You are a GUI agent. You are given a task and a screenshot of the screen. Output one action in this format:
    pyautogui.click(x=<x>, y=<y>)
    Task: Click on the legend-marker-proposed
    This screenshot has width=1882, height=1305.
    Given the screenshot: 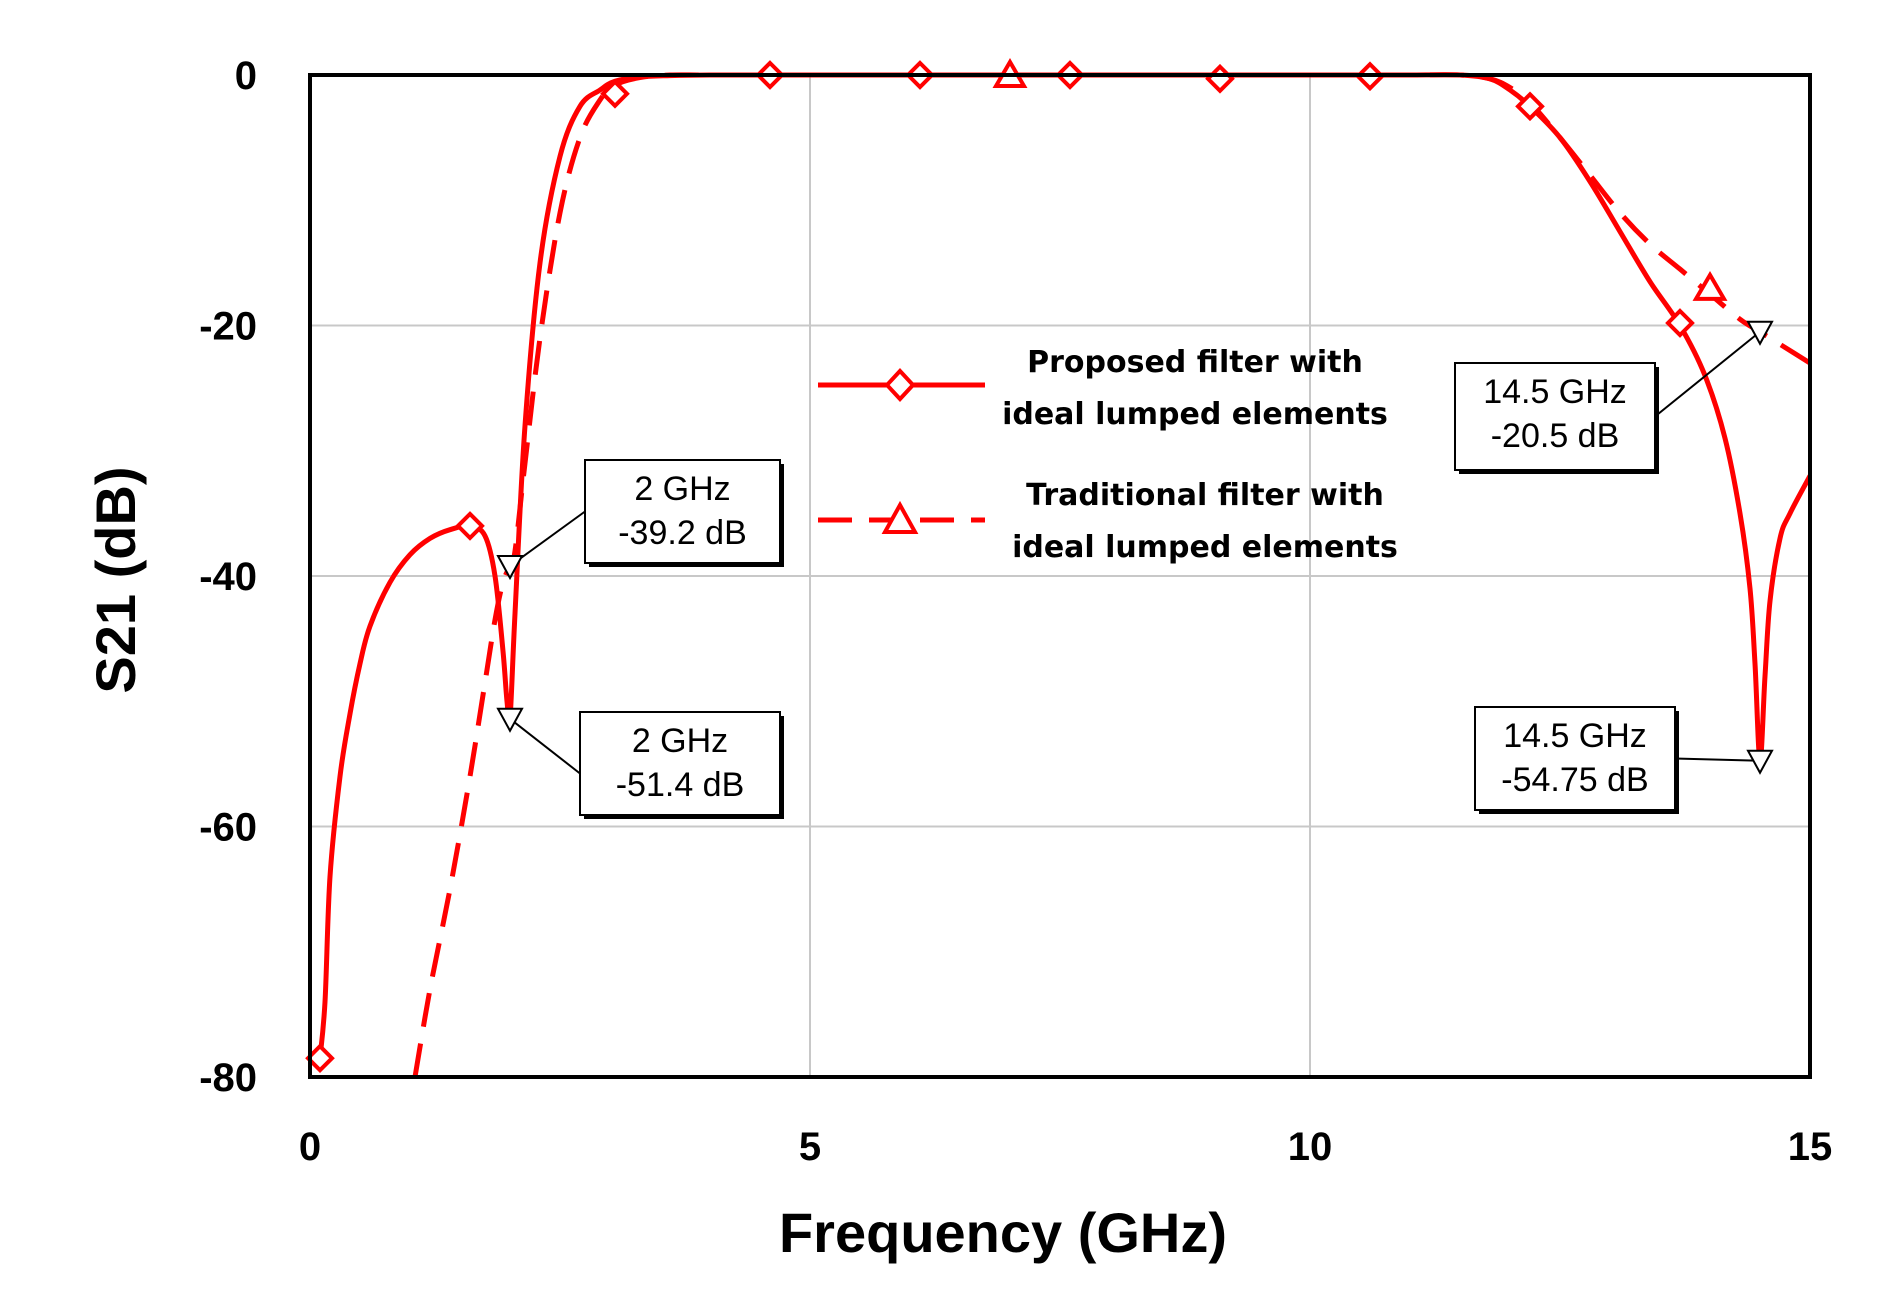 What is the action you would take?
    pyautogui.click(x=900, y=385)
    